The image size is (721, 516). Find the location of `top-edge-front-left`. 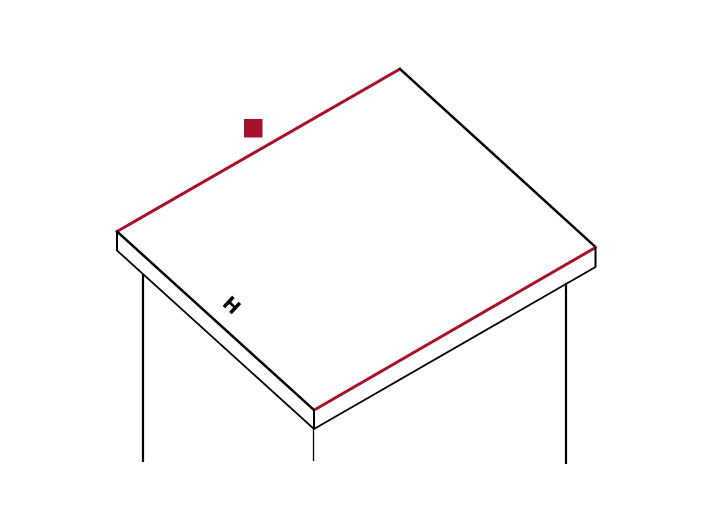

top-edge-front-left is located at coordinates (215, 321).